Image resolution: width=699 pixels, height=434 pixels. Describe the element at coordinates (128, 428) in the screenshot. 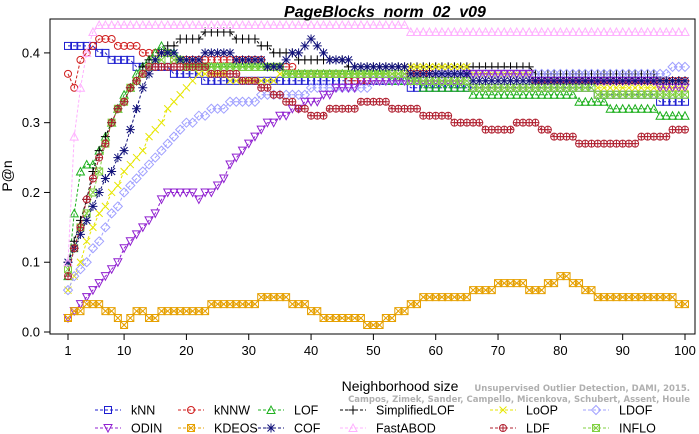

I see `legend-item-odin: ODIN` at that location.